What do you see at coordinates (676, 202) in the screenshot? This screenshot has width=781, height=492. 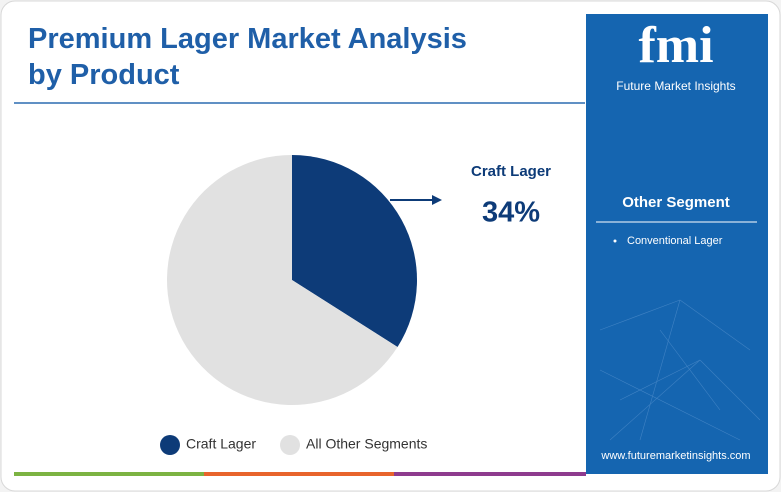 I see `sidebar-heading: Other Segment` at bounding box center [676, 202].